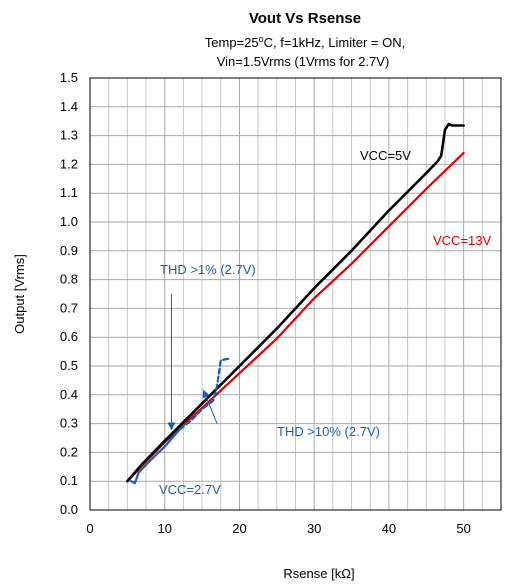  What do you see at coordinates (69, 423) in the screenshot?
I see `y-tick-label: 0.3` at bounding box center [69, 423].